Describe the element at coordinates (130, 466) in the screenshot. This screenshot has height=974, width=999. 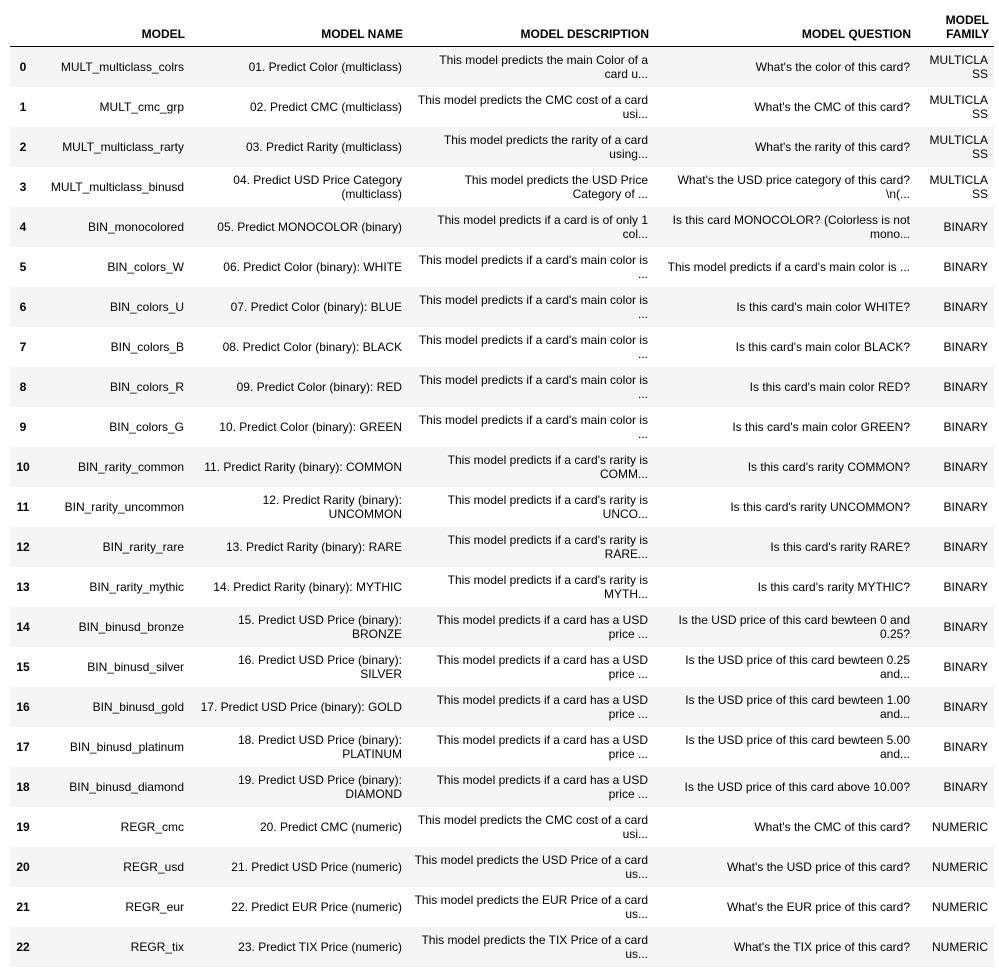
I see `cell-model: BIN_rarity_common` at that location.